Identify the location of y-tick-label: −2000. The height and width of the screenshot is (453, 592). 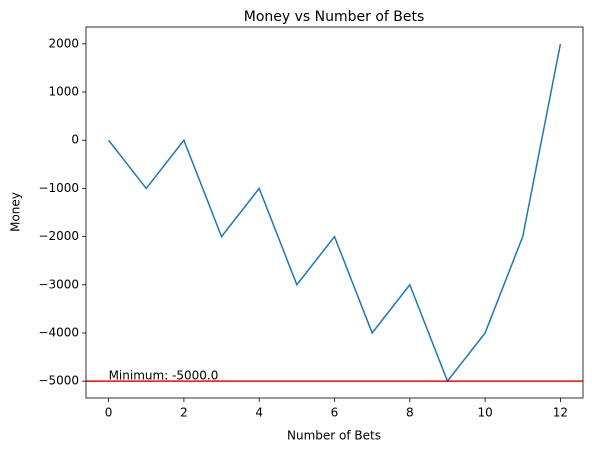
(58, 236).